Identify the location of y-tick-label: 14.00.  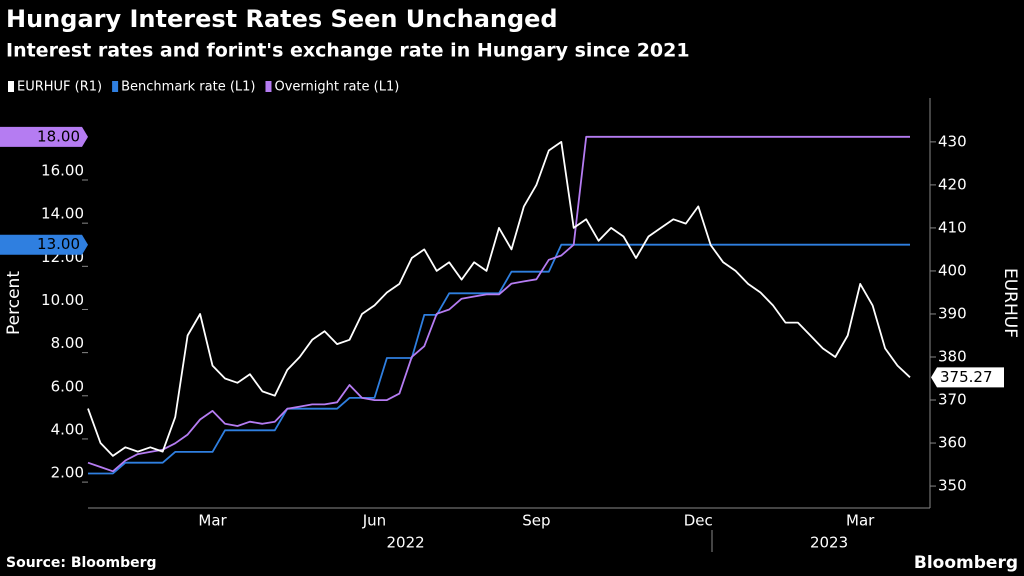
(62, 214).